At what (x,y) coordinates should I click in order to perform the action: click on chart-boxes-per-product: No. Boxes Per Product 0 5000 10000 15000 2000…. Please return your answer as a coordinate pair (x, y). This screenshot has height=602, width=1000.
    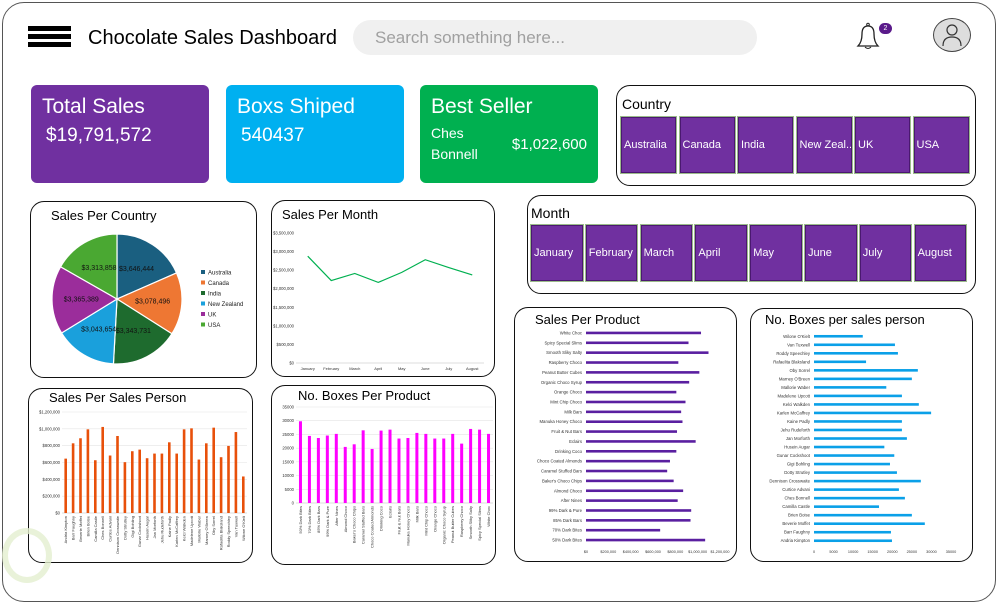
    Looking at the image, I should click on (383, 475).